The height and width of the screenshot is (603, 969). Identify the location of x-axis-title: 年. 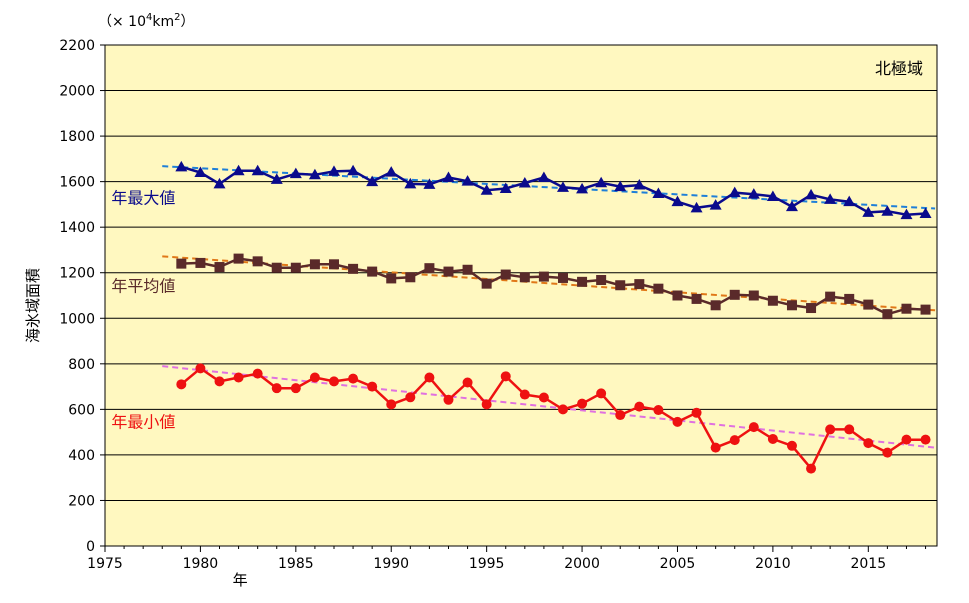
(240, 580).